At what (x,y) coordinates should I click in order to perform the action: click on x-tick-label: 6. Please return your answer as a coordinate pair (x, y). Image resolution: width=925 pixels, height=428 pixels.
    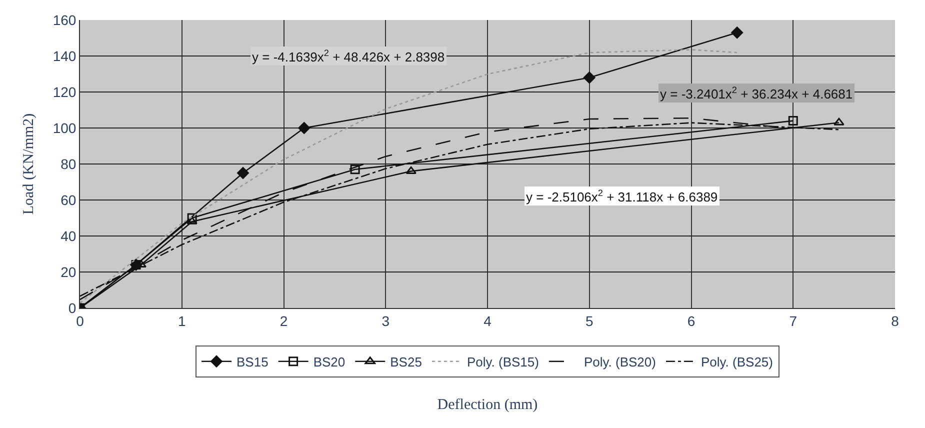
    Looking at the image, I should click on (691, 320).